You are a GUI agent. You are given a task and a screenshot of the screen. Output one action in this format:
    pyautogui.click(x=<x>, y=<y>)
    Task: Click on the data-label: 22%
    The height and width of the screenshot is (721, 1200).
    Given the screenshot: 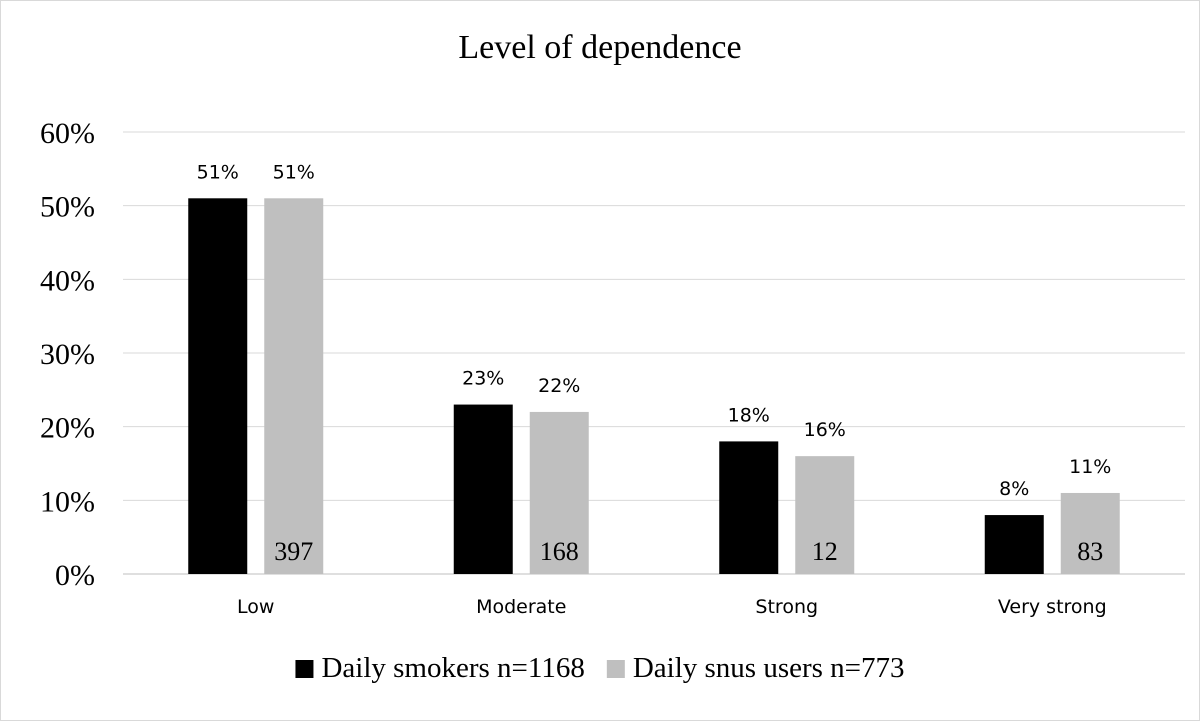 What is the action you would take?
    pyautogui.click(x=559, y=386)
    